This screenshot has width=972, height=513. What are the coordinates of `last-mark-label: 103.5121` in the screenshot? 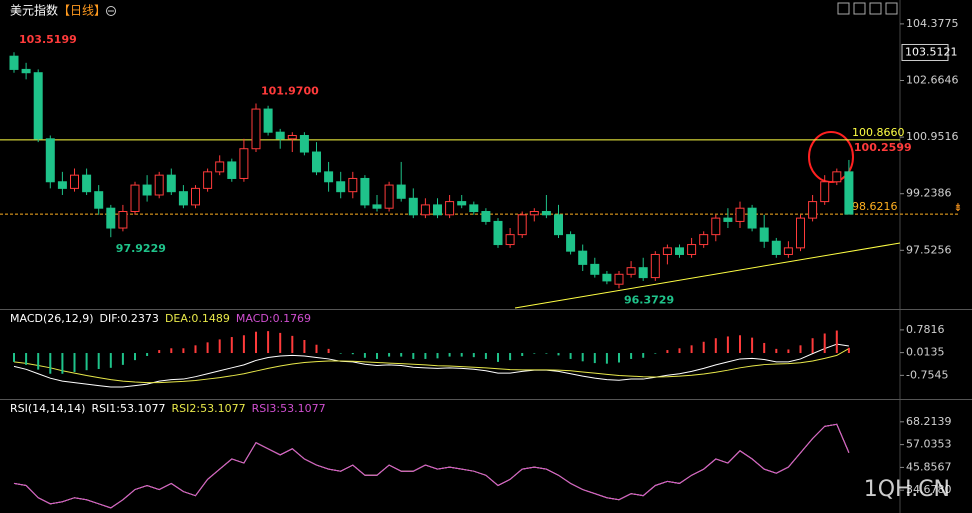 It's located at (931, 51).